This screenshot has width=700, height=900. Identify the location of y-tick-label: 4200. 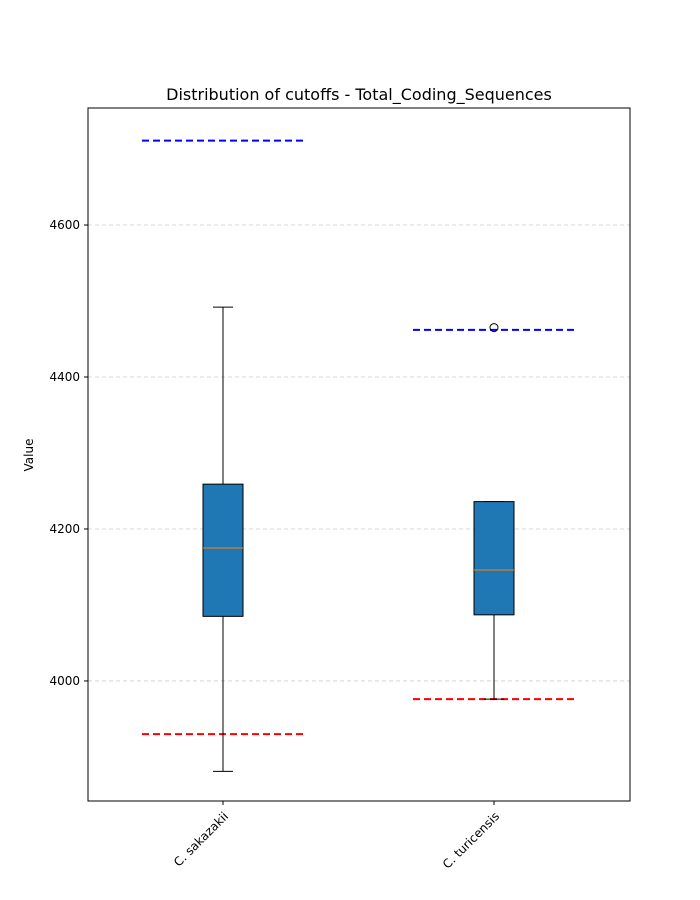
(64, 529).